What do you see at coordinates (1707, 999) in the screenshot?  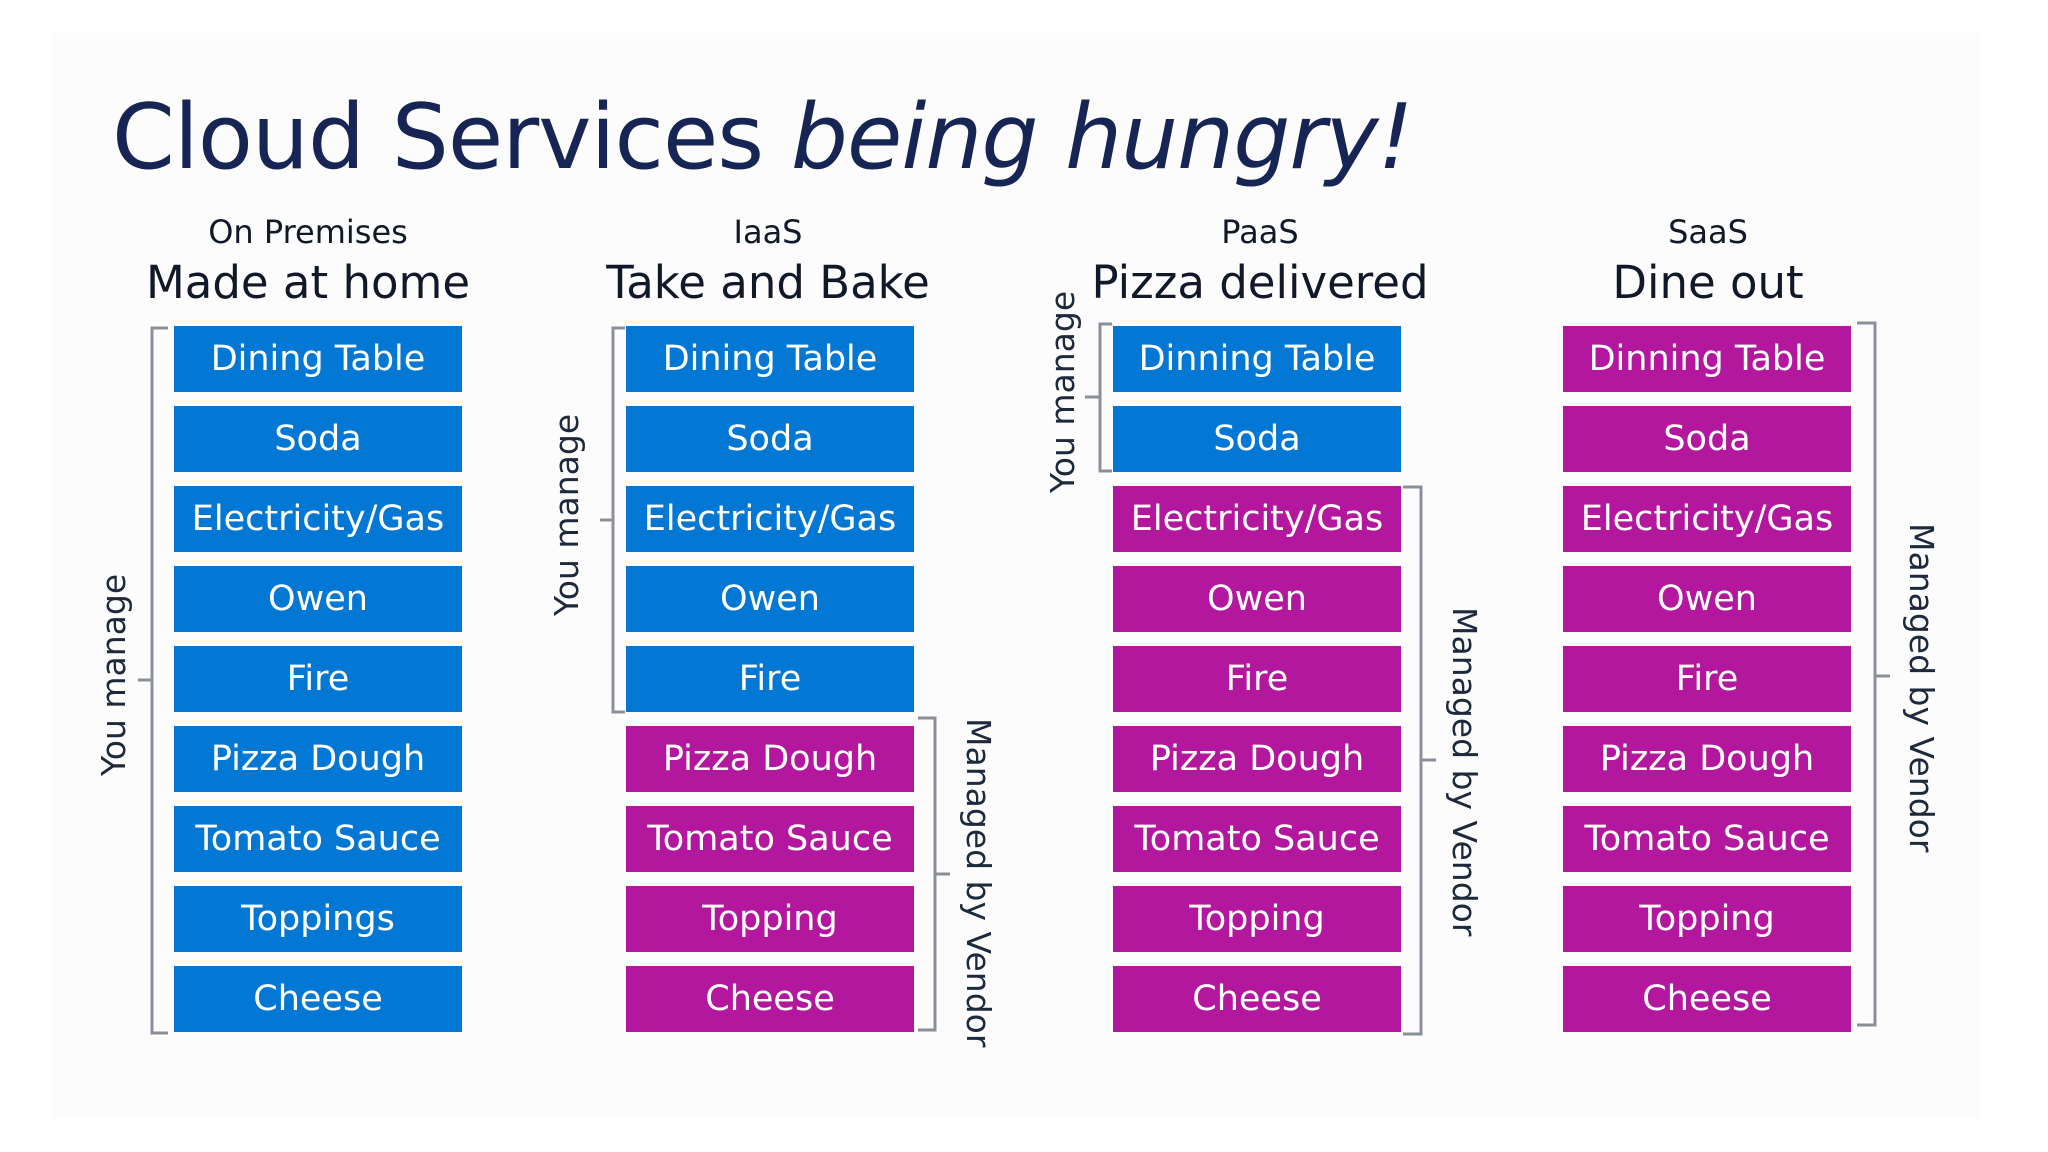 I see `layer-saas-cheese: Cheese` at bounding box center [1707, 999].